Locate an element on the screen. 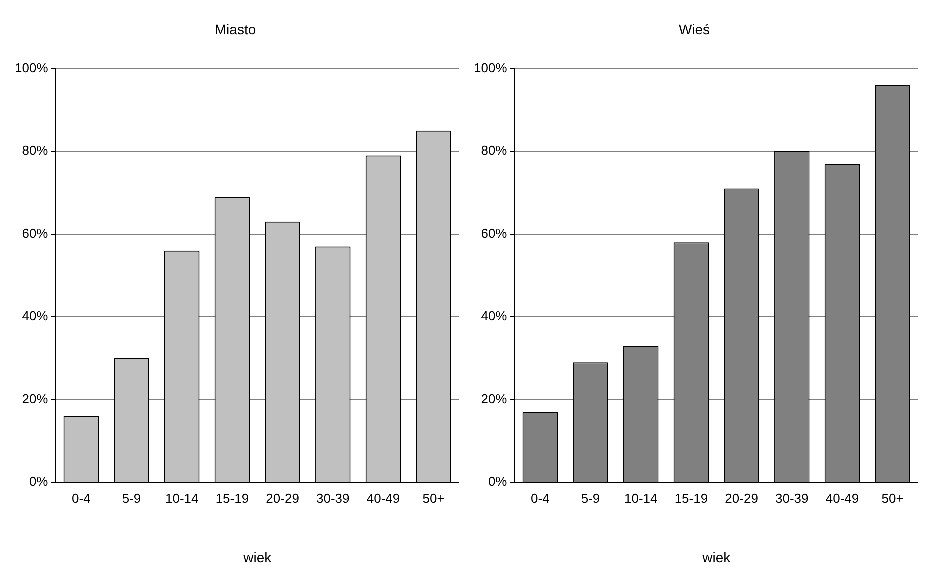 This screenshot has height=583, width=934. chart-title: Wieś is located at coordinates (694, 29).